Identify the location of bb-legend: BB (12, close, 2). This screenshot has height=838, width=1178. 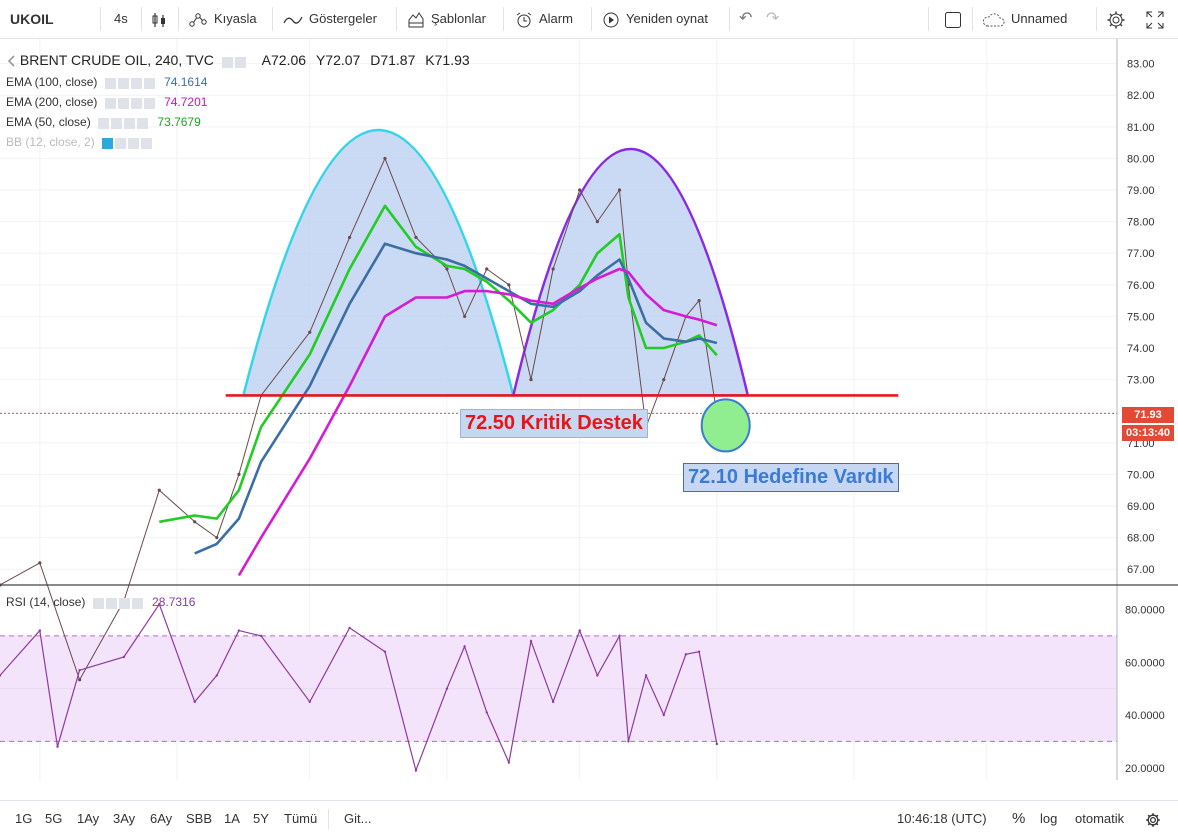
(82, 142).